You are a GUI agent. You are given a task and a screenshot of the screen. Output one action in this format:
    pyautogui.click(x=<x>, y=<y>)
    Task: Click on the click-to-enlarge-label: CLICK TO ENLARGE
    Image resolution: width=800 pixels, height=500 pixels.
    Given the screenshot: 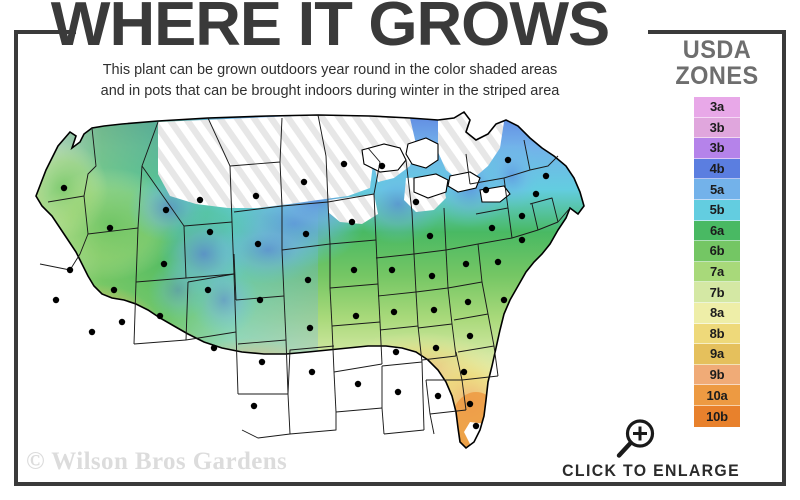 What is the action you would take?
    pyautogui.click(x=651, y=471)
    